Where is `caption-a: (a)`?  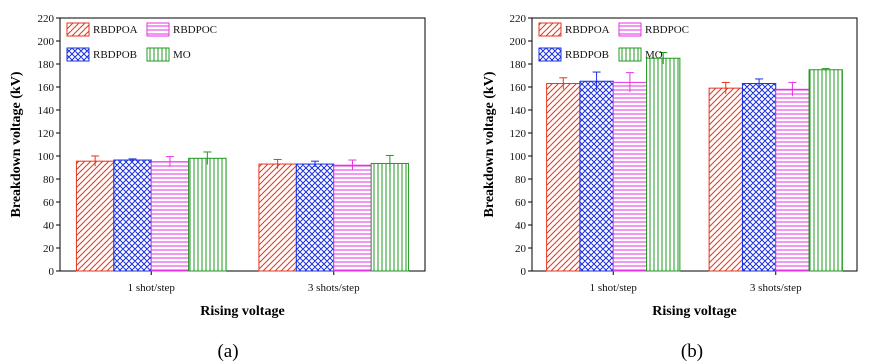 caption-a: (a) is located at coordinates (227, 351).